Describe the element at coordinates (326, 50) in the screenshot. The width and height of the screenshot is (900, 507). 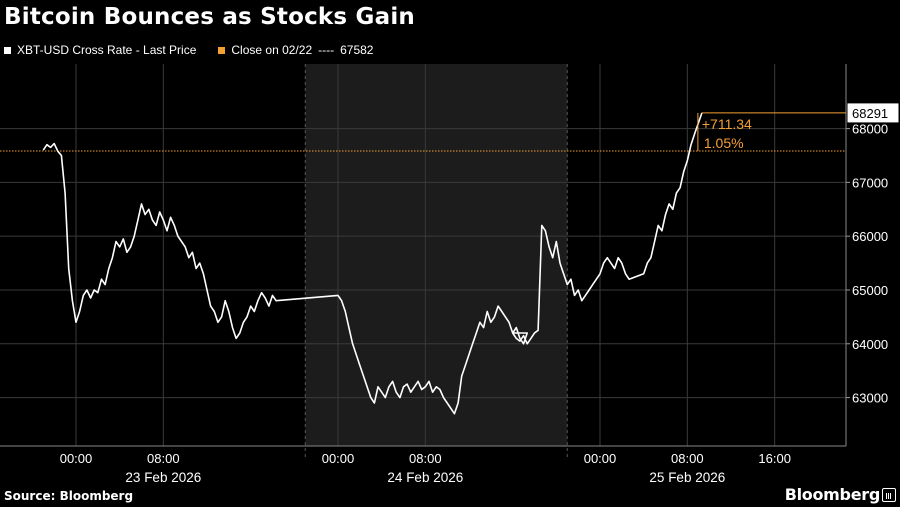
I see `close-legend-dashes: ----` at that location.